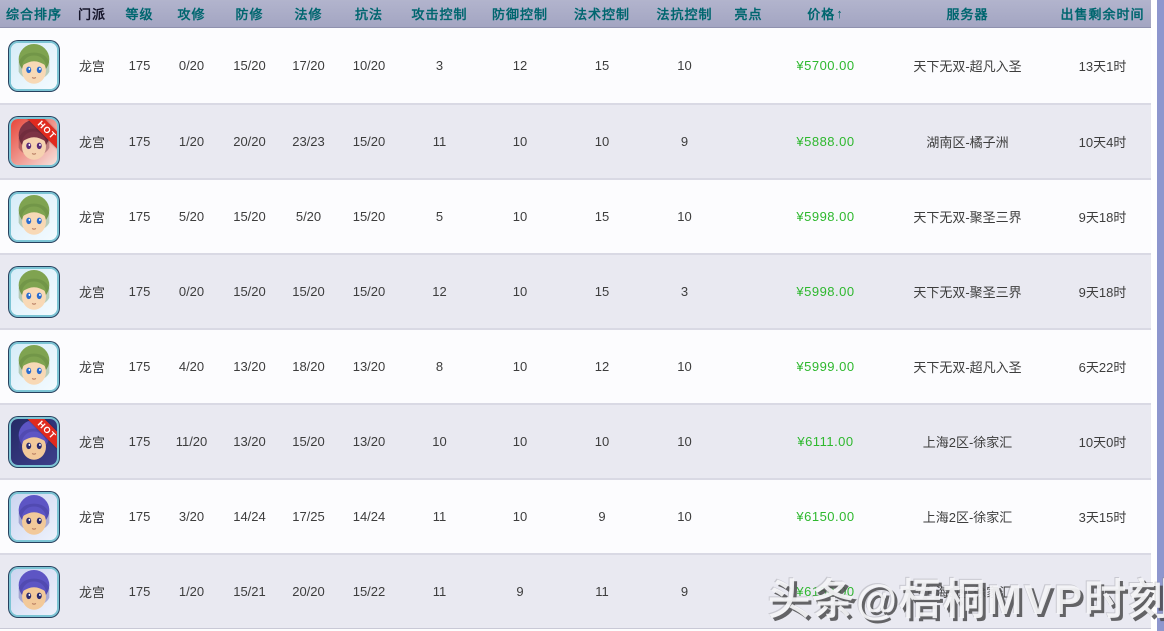 The height and width of the screenshot is (631, 1164). I want to click on cell-price: ¥5700.00, so click(825, 65).